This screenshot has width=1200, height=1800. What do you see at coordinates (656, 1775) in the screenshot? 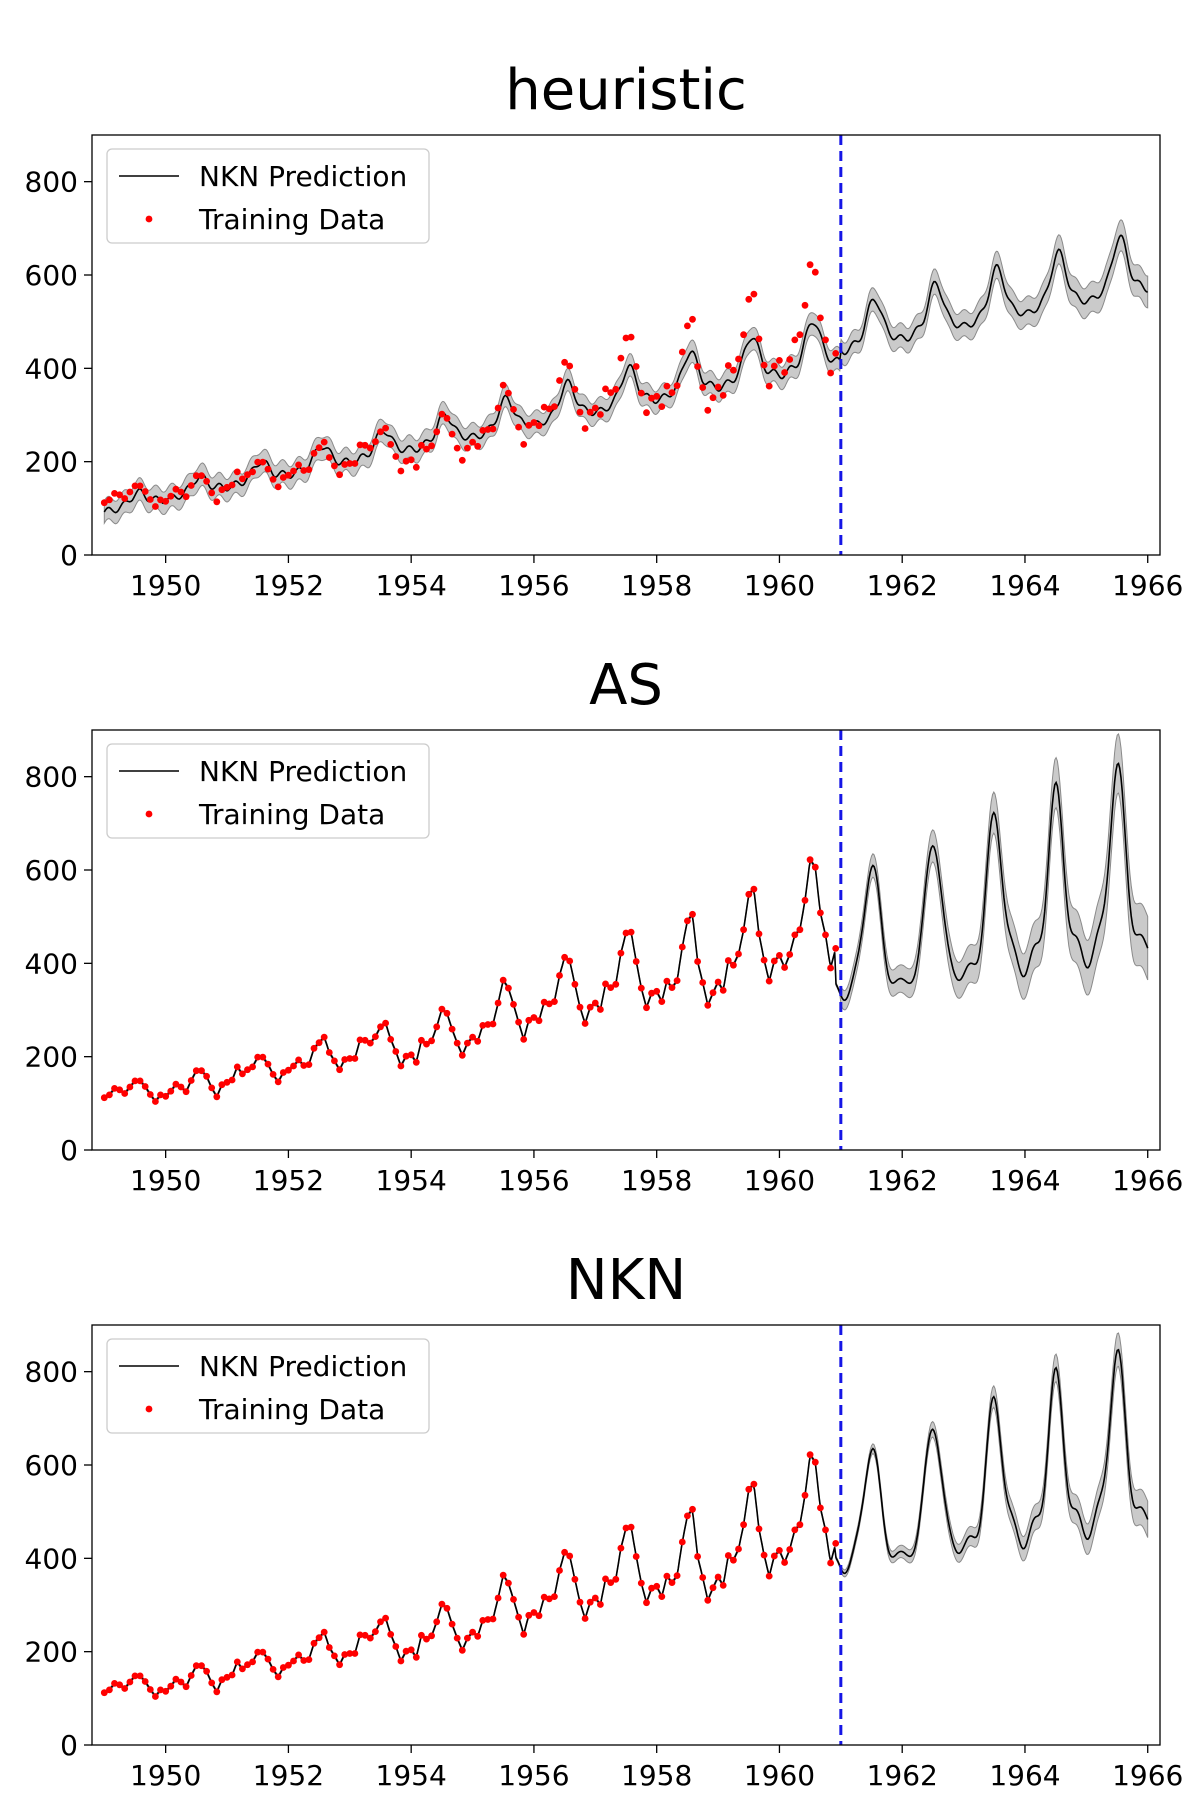
I see `x-tick-label: 1958` at bounding box center [656, 1775].